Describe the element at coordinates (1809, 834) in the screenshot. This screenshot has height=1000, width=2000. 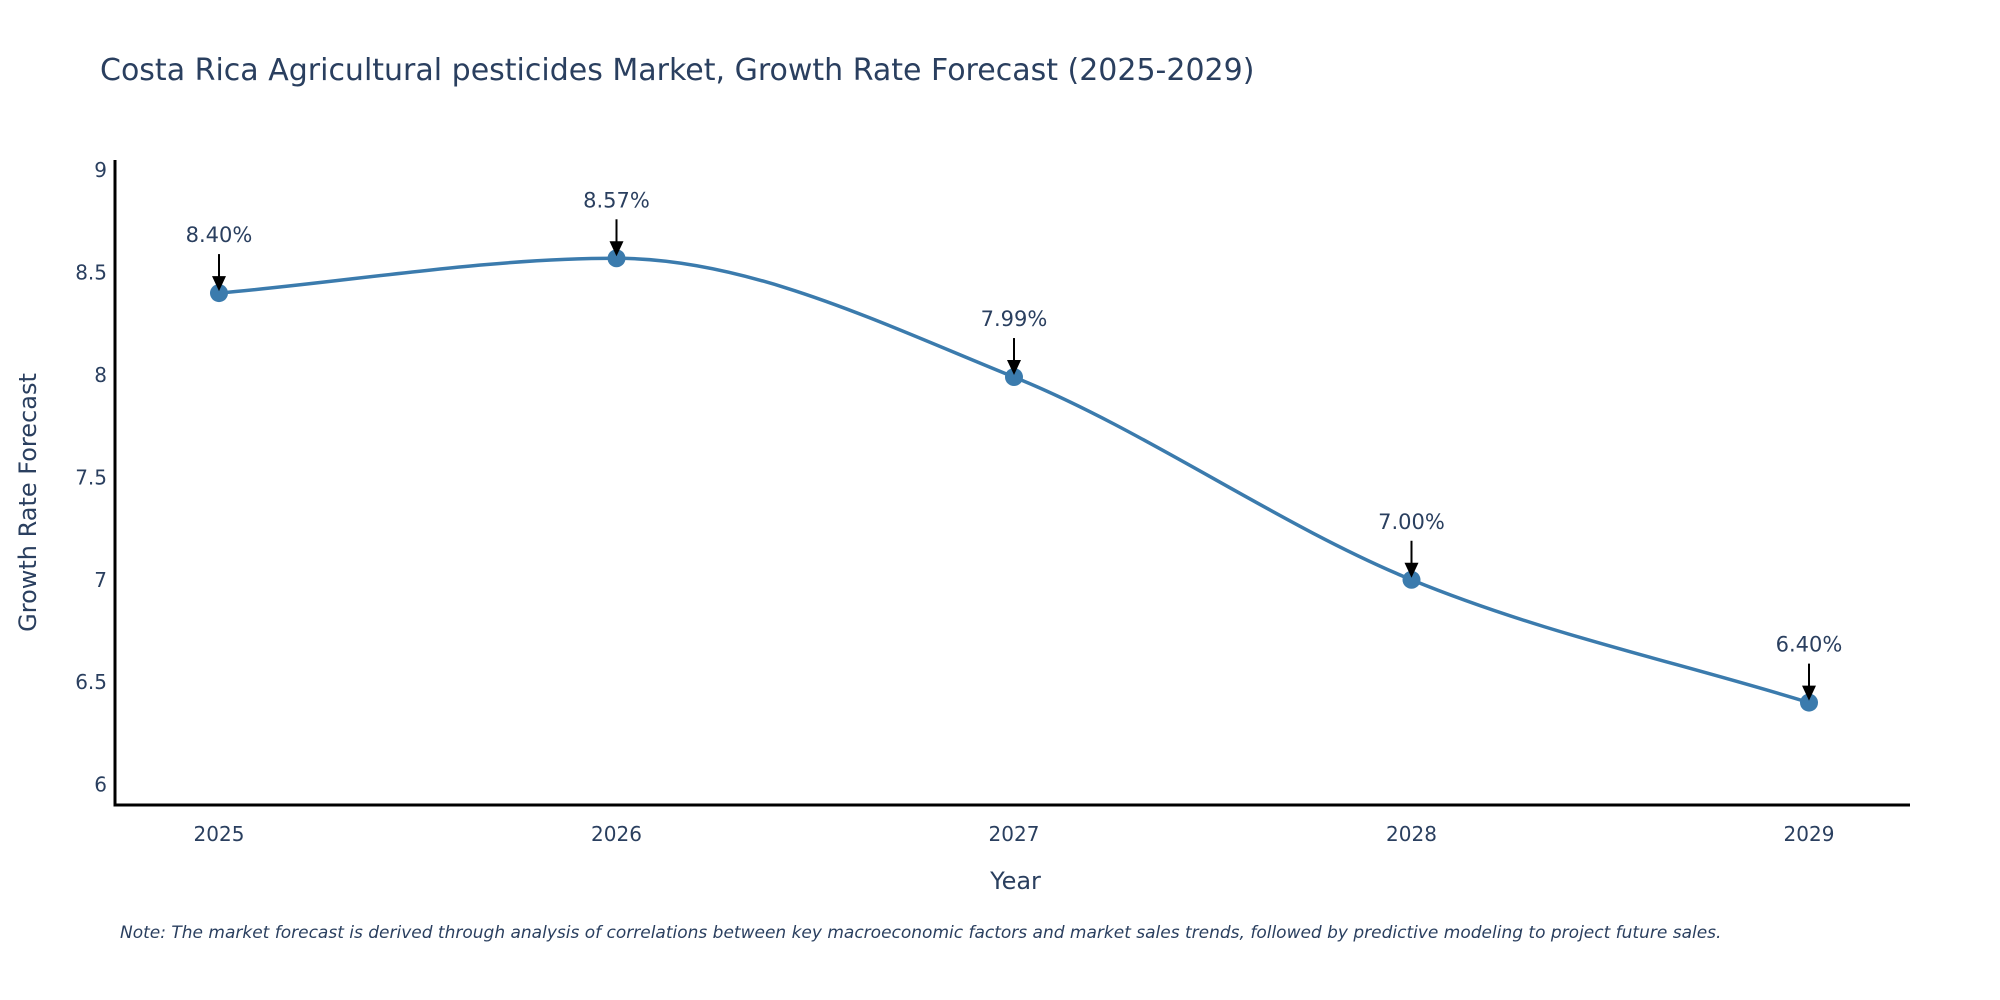
I see `x-tick-label: 2029` at that location.